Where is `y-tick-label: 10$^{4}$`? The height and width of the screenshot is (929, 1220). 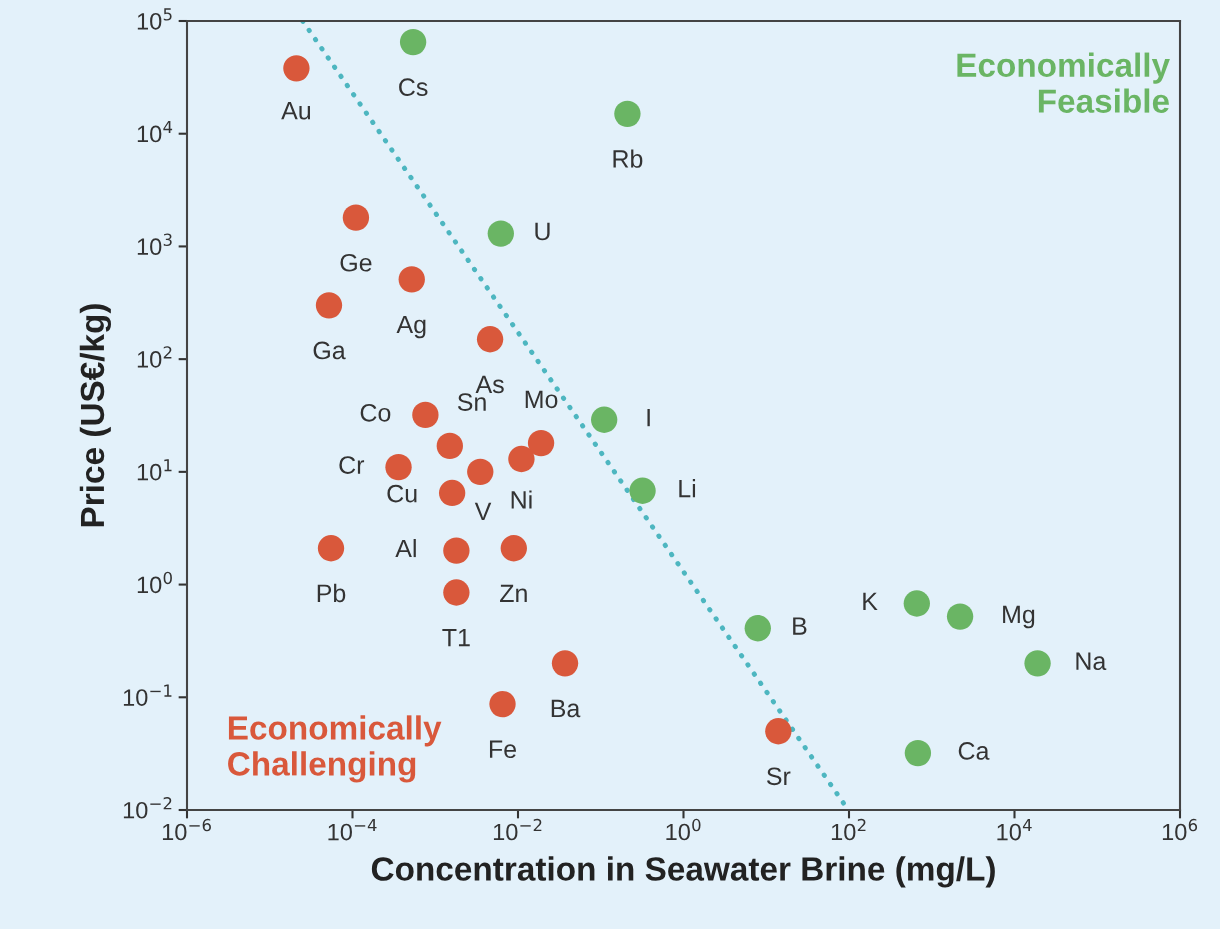
y-tick-label: 10$^{4}$ is located at coordinates (155, 132).